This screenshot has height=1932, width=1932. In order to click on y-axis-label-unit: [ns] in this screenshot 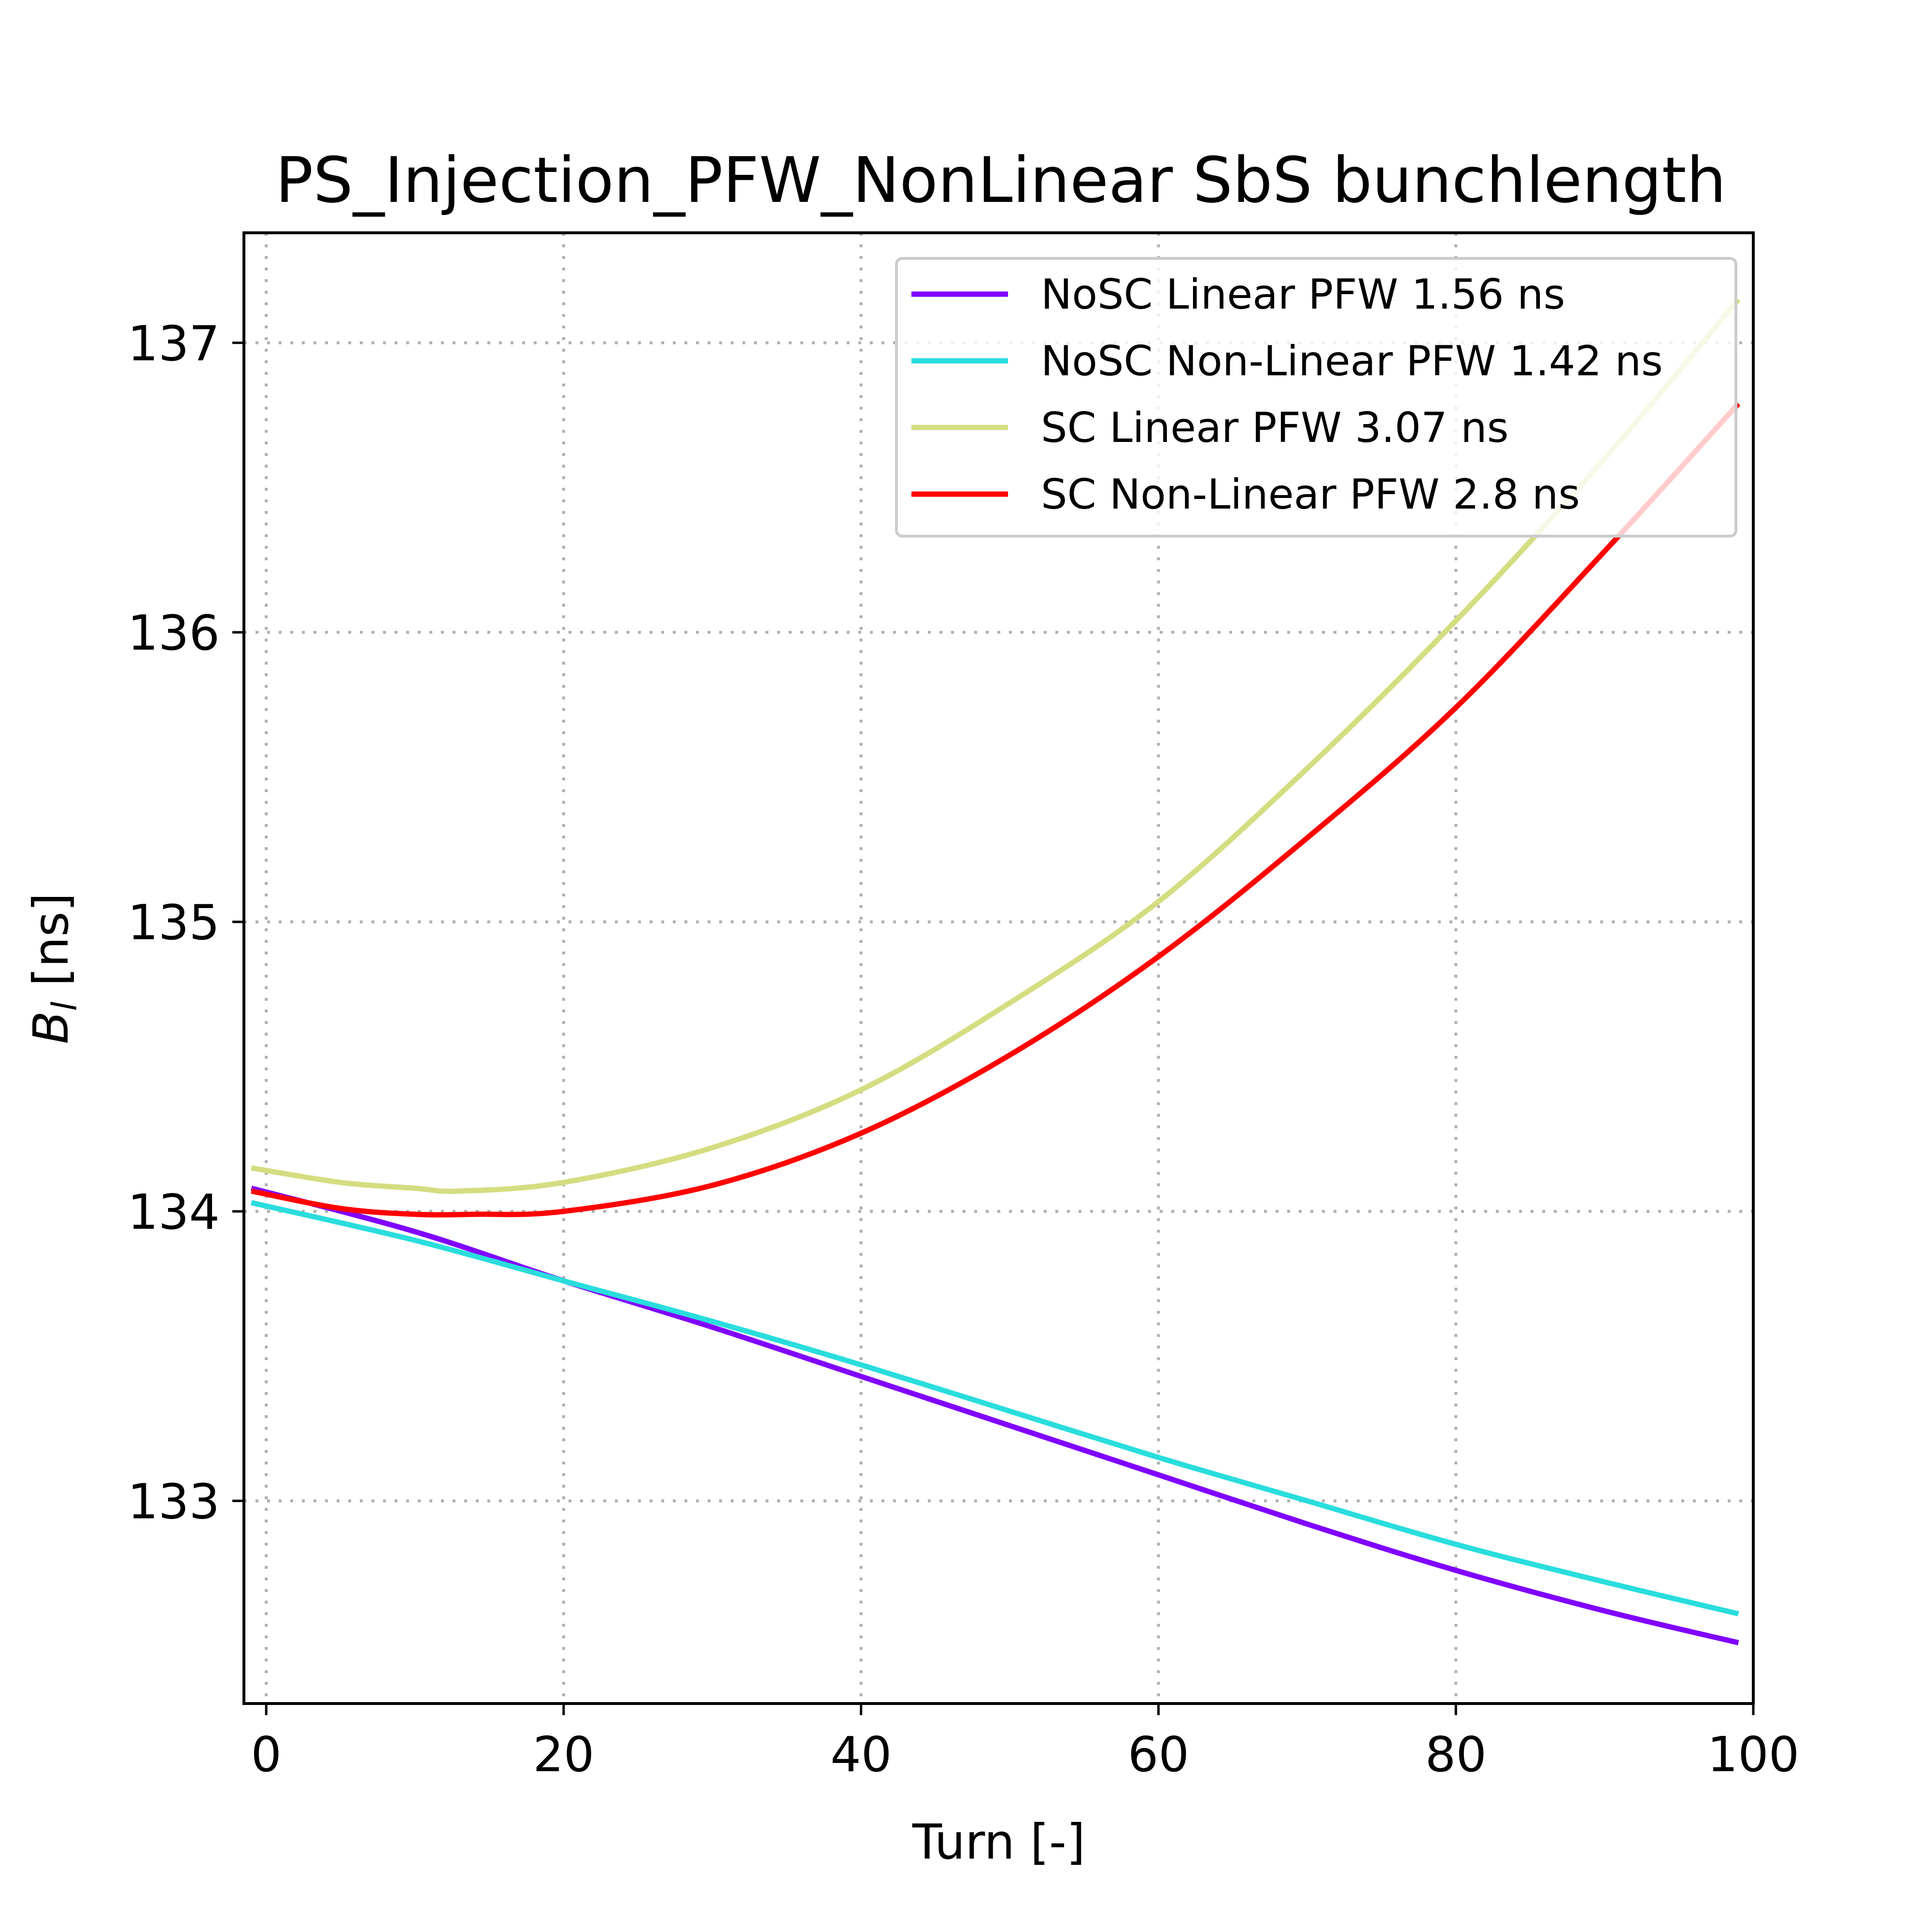, I will do `click(51, 947)`.